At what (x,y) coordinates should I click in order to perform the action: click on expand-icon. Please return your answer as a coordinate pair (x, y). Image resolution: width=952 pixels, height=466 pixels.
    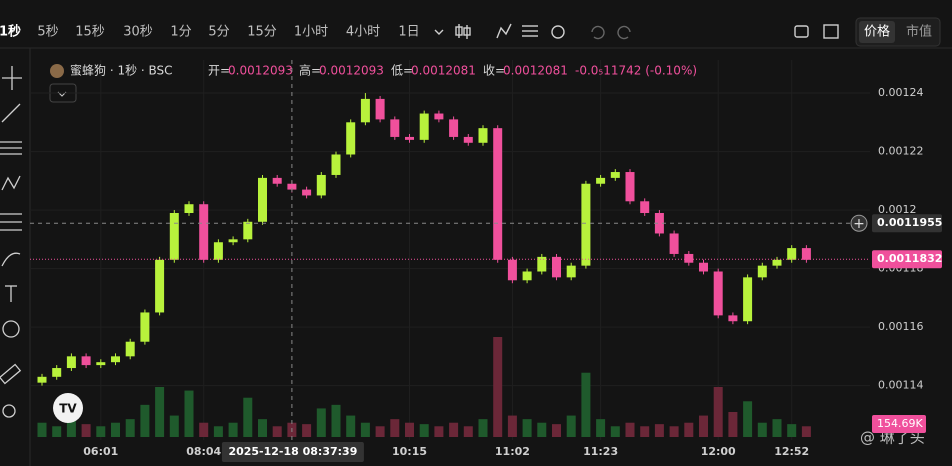
    Looking at the image, I should click on (831, 31).